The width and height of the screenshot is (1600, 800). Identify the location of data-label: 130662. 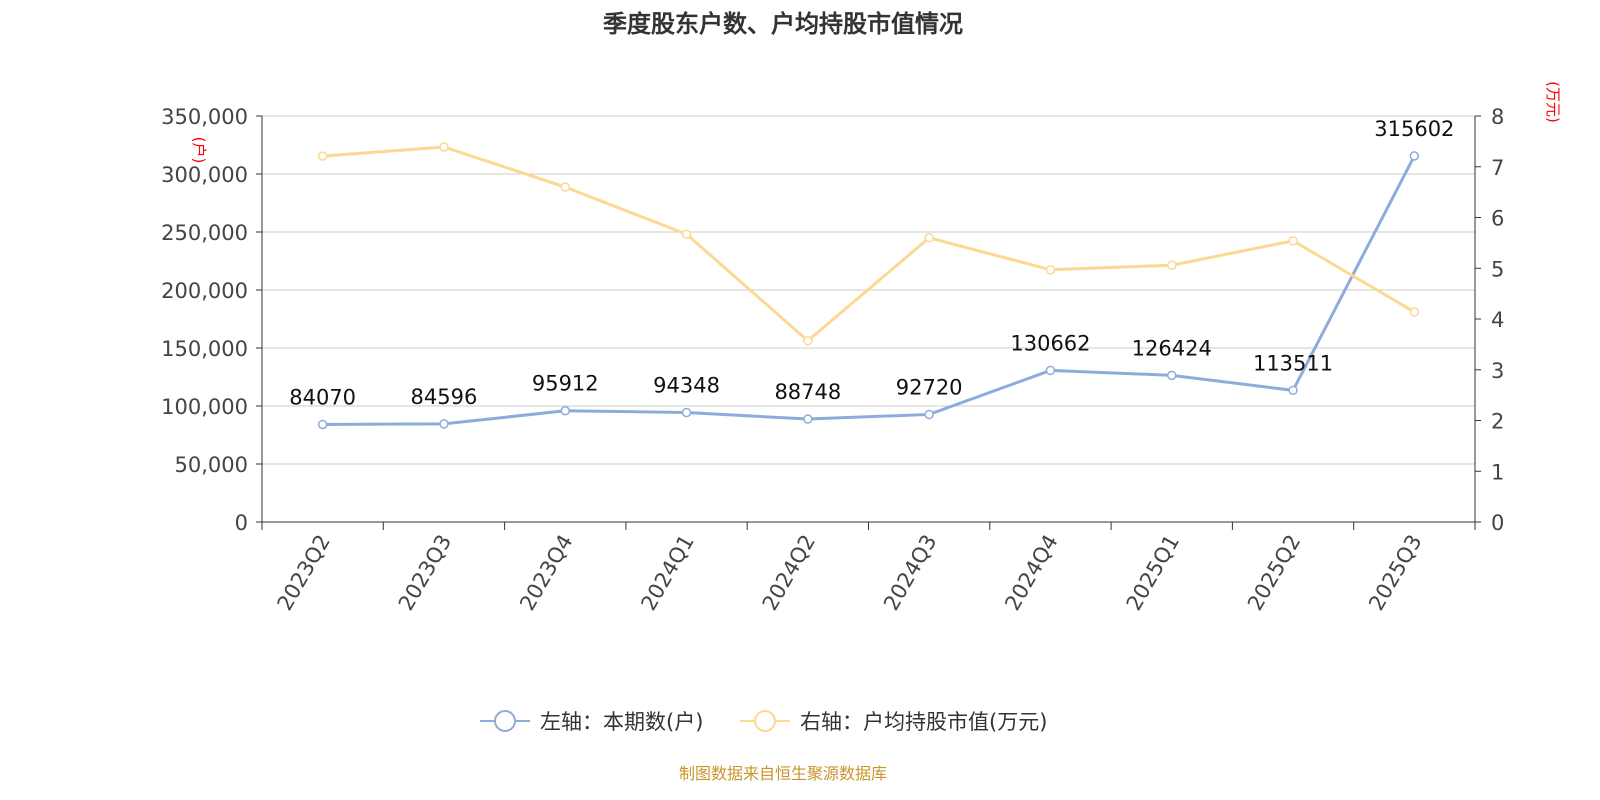
(1050, 343).